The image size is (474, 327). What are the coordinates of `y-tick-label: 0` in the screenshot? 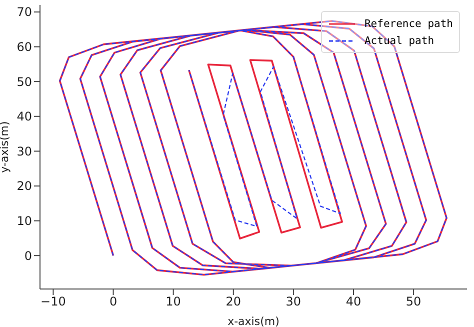 It's located at (28, 255).